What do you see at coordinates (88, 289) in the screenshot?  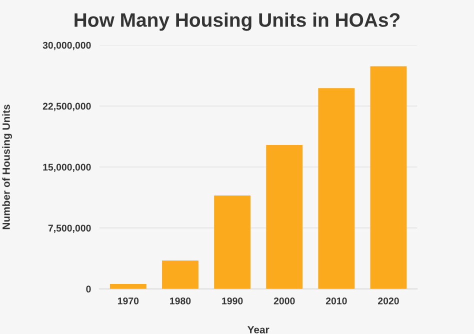 I see `y-tick-label: 0` at bounding box center [88, 289].